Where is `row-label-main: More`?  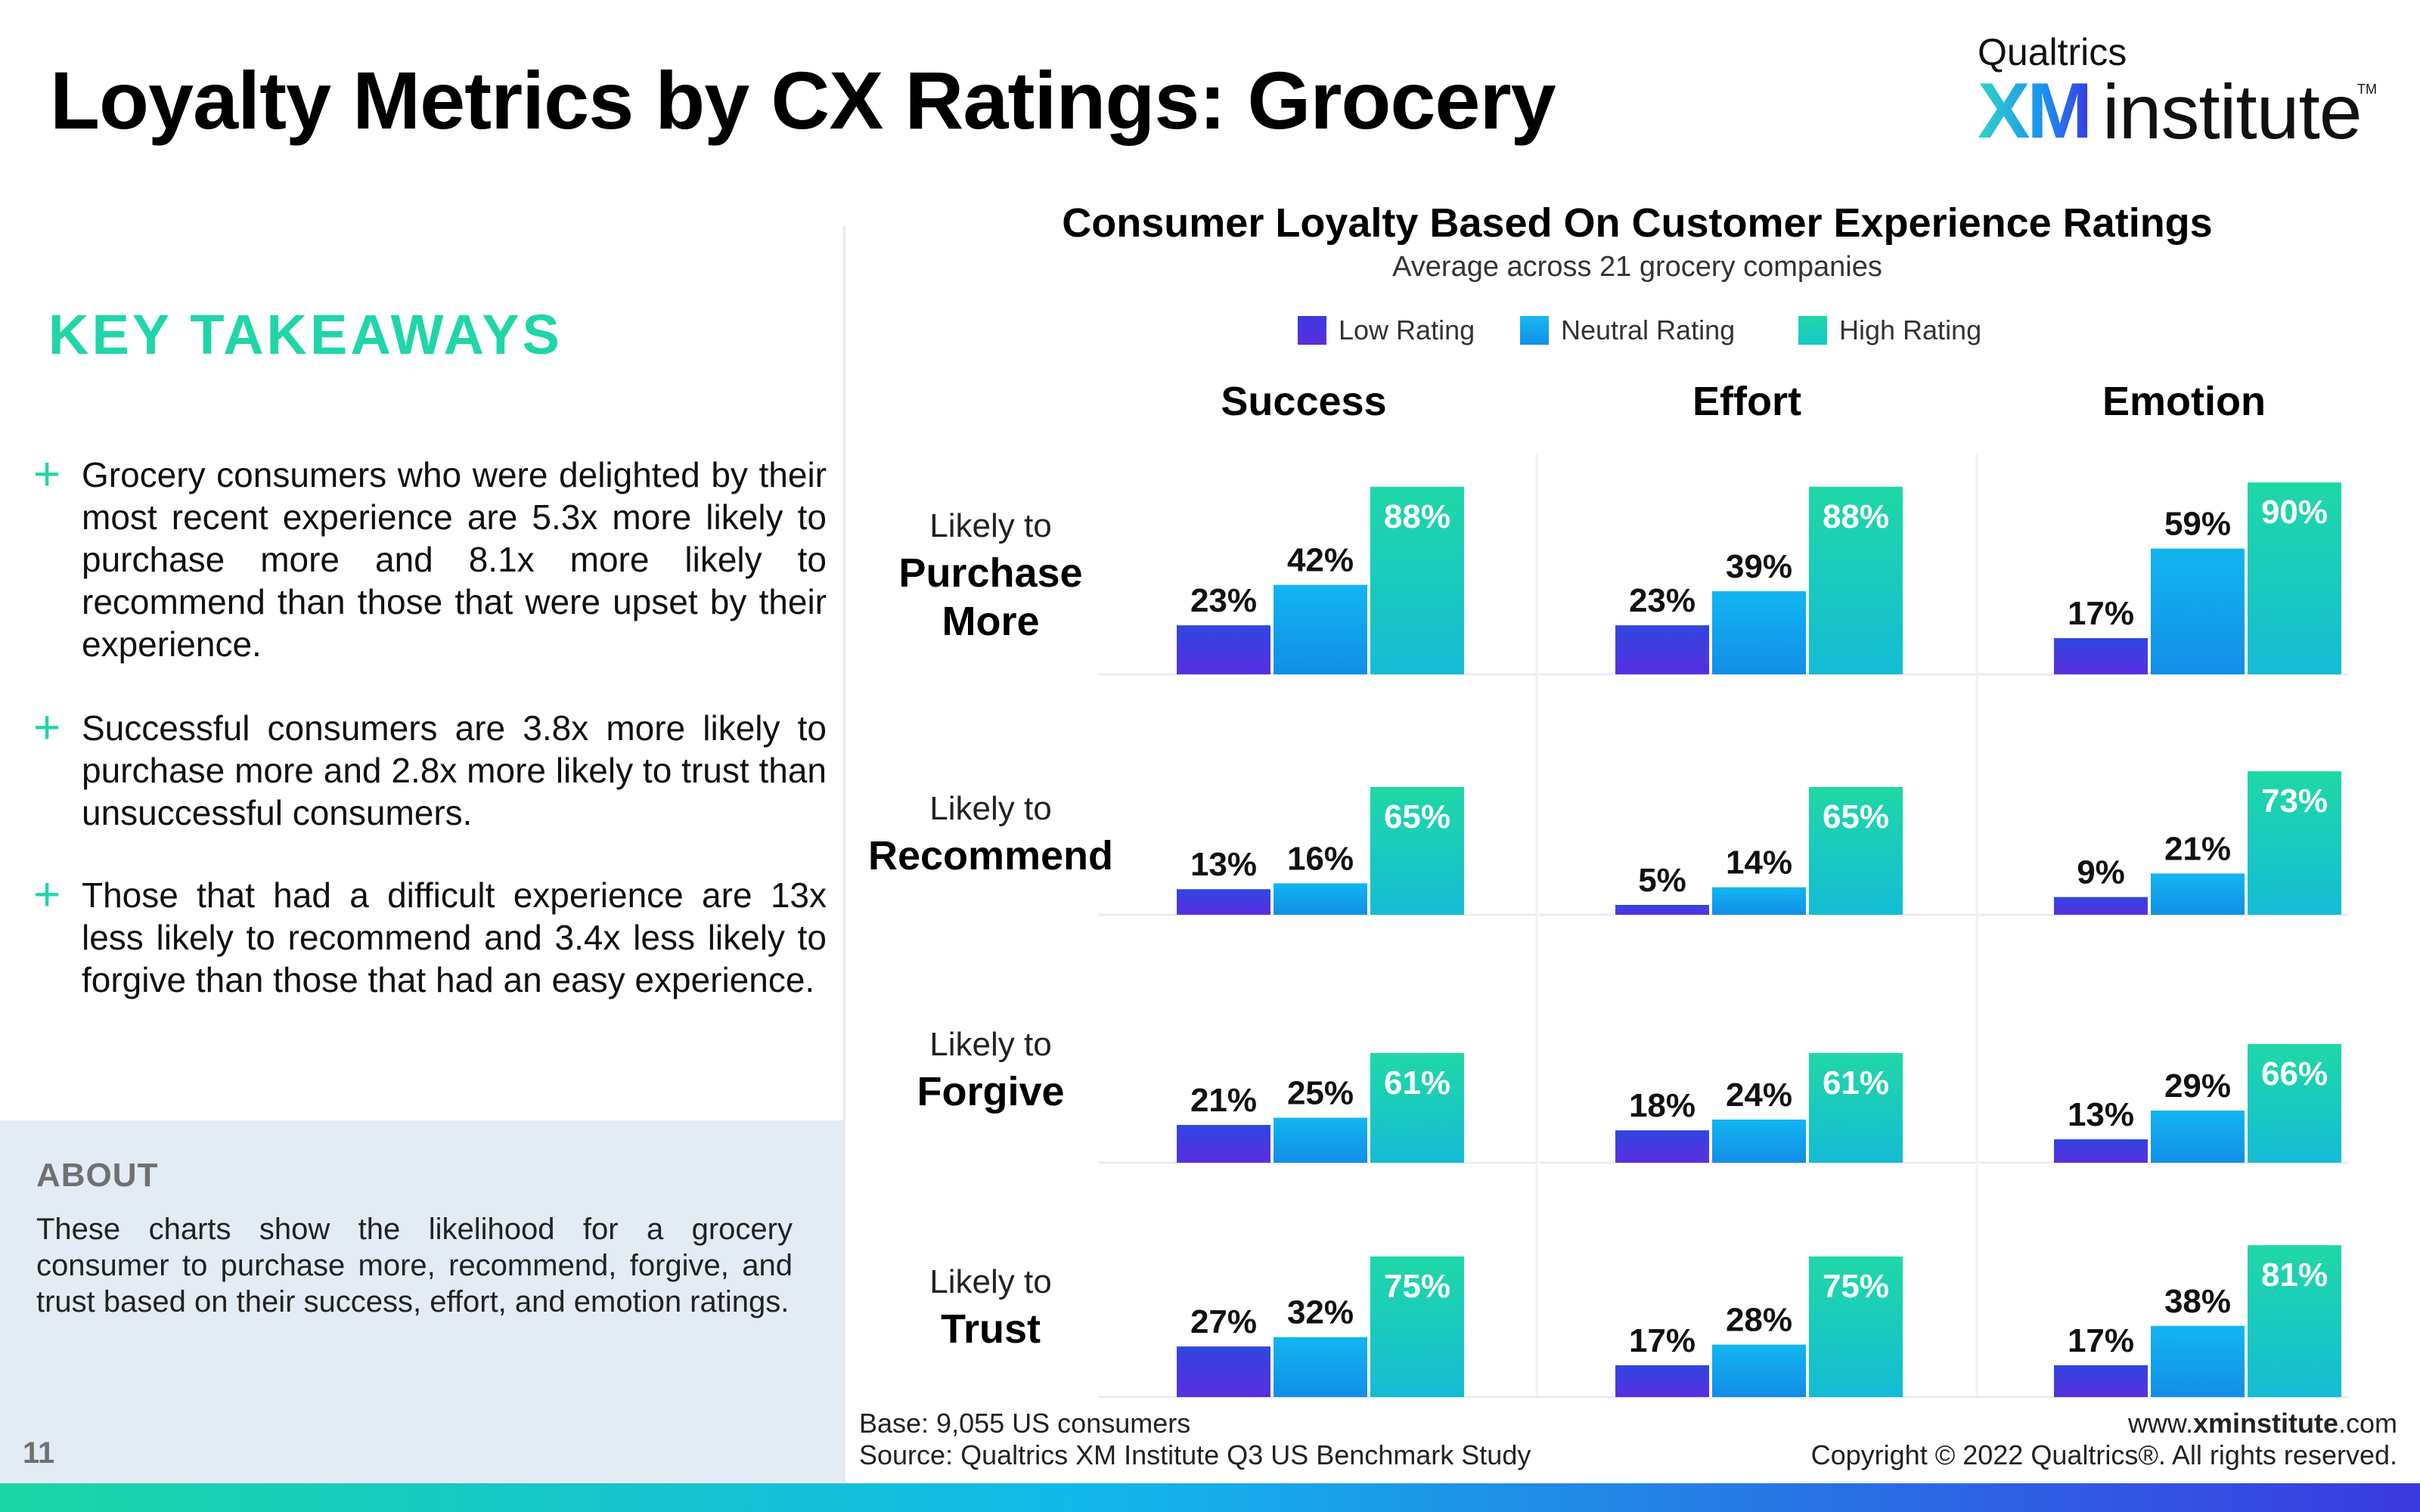 row-label-main: More is located at coordinates (991, 621).